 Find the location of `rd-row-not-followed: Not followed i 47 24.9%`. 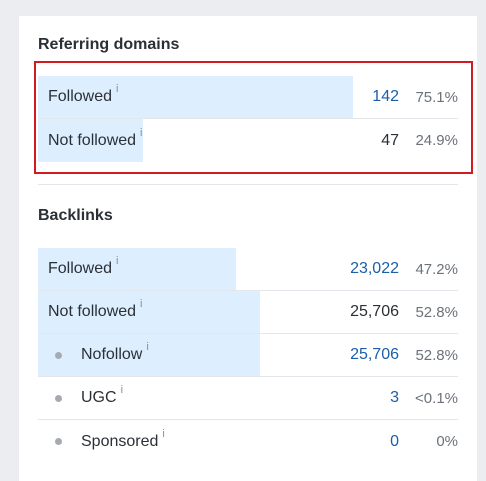

rd-row-not-followed: Not followed i 47 24.9% is located at coordinates (248, 140).